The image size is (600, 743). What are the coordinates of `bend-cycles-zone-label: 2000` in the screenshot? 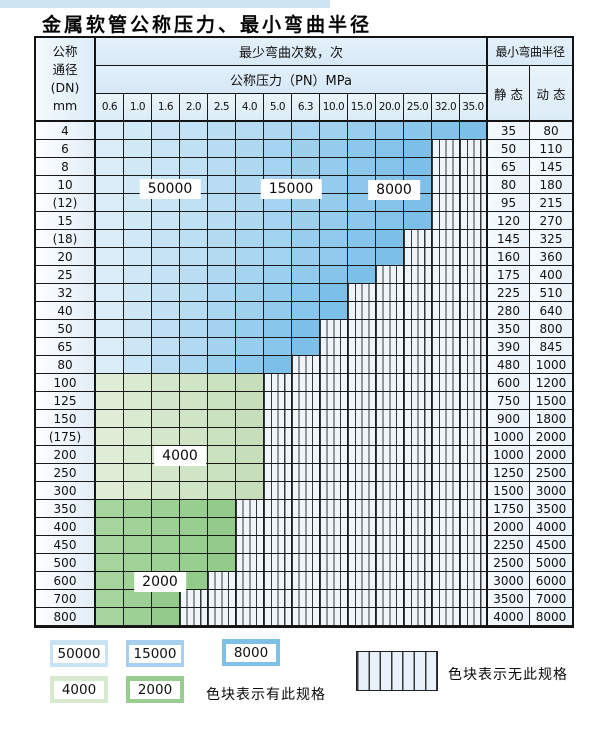 It's located at (160, 582).